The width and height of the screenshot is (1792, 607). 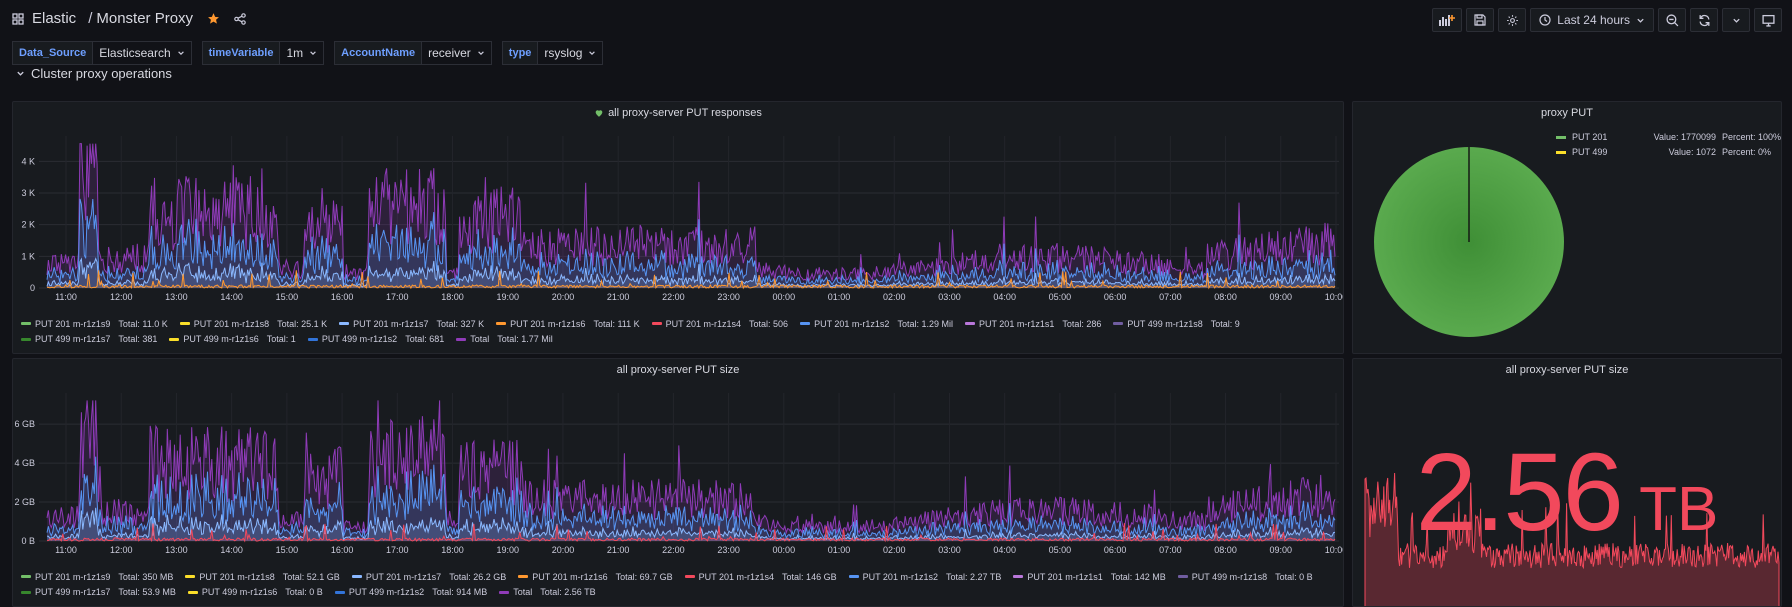 I want to click on x-tick-label: 08:00, so click(x=1225, y=297).